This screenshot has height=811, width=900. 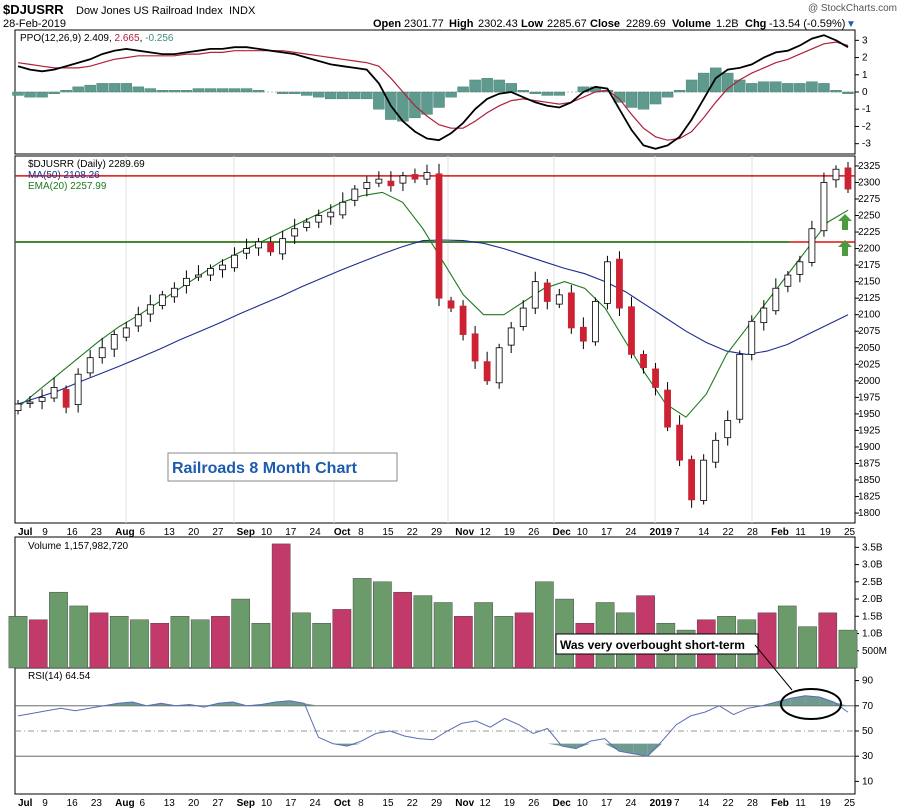 What do you see at coordinates (780, 803) in the screenshot?
I see `rsi-x-label: Feb` at bounding box center [780, 803].